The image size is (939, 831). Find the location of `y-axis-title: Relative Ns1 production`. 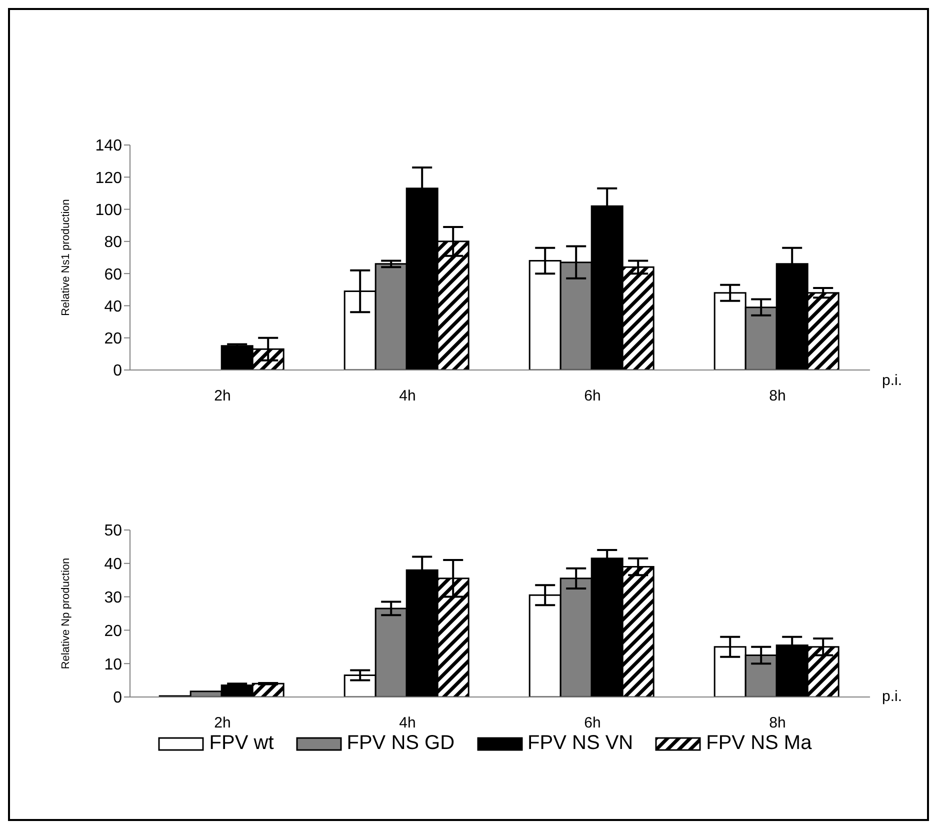

y-axis-title: Relative Ns1 production is located at coordinates (66, 257).